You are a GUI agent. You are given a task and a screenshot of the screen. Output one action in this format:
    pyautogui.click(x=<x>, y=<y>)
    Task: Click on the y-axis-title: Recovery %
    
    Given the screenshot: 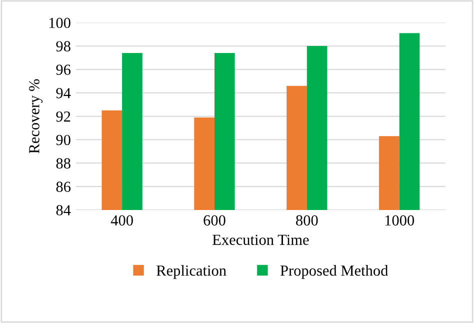 What is the action you would take?
    pyautogui.click(x=36, y=116)
    